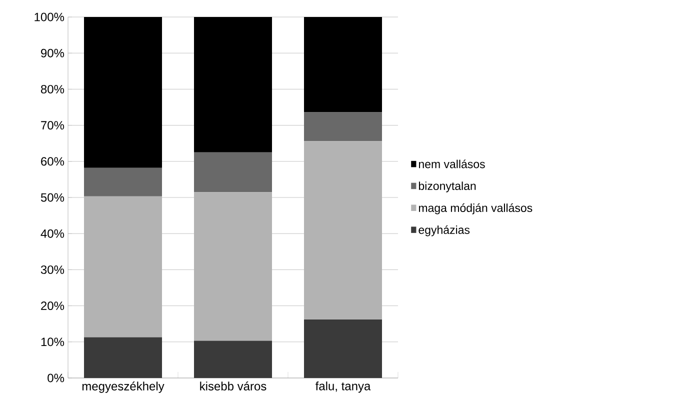 Image resolution: width=696 pixels, height=417 pixels. What do you see at coordinates (52, 306) in the screenshot?
I see `y-tick-label: 20%` at bounding box center [52, 306].